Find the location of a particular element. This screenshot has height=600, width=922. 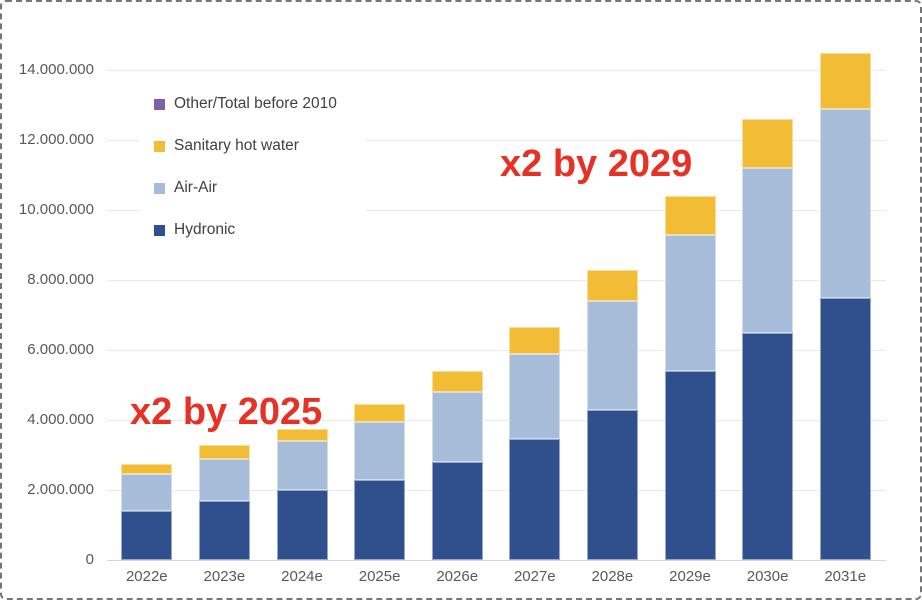

x-axis-category-label: 2028e is located at coordinates (612, 576).